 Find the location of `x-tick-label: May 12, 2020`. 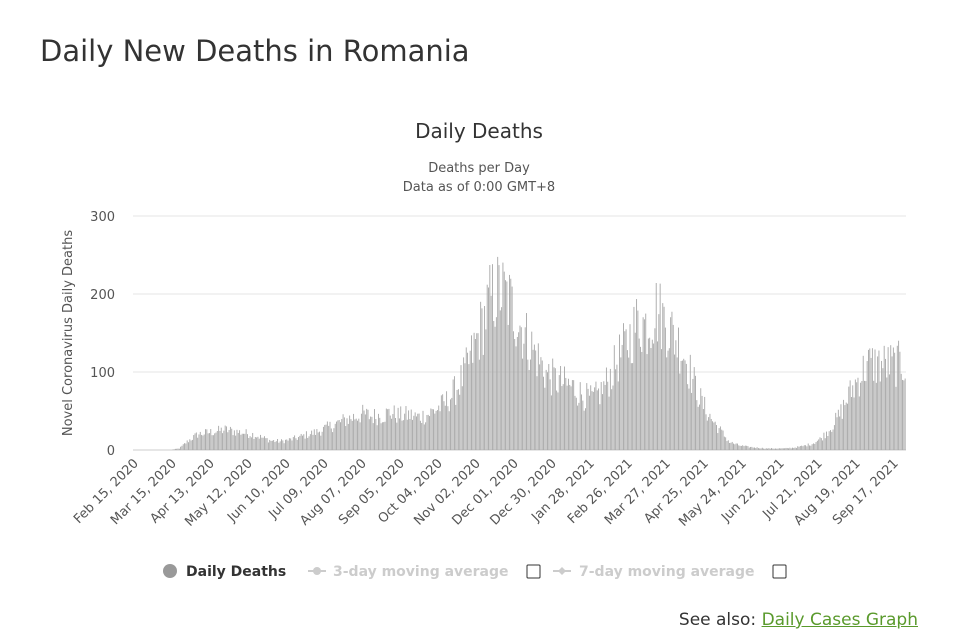

x-tick-label: May 12, 2020 is located at coordinates (218, 492).